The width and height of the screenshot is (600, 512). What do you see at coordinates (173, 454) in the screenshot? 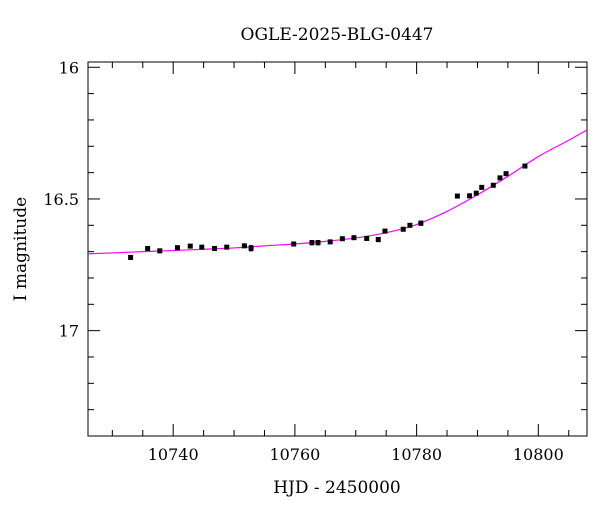
I see `x-tick-label: 10740` at bounding box center [173, 454].